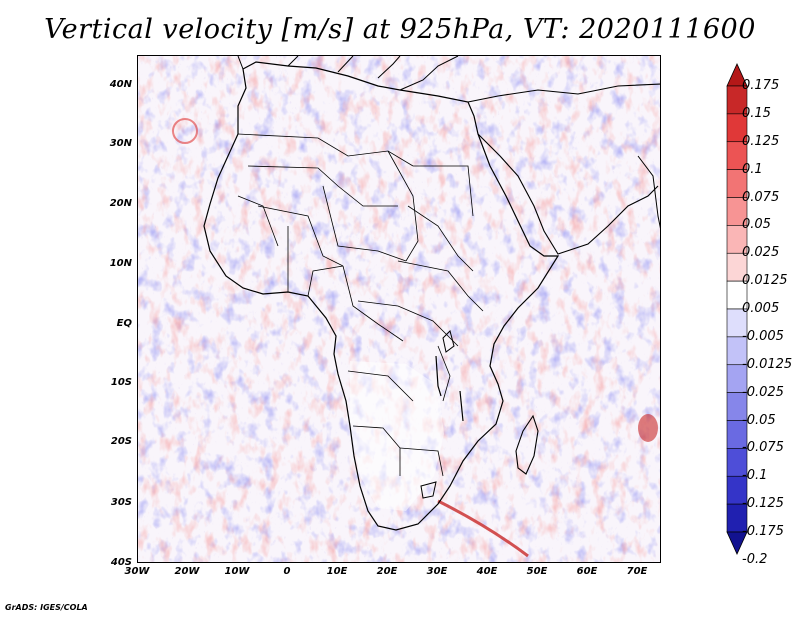  What do you see at coordinates (348, 73) in the screenshot?
I see `europe-coastline` at bounding box center [348, 73].